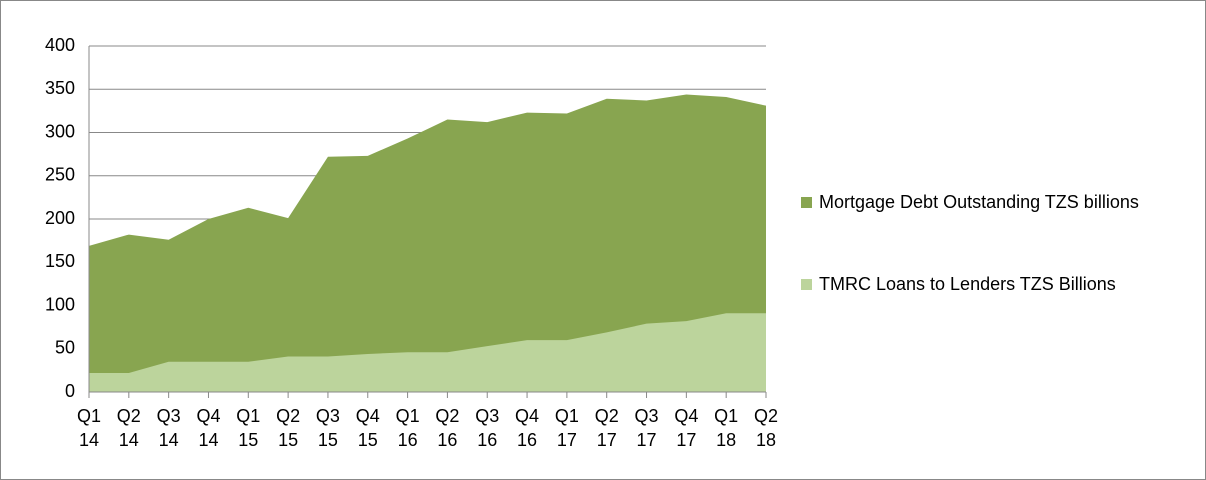 This screenshot has height=480, width=1206. Describe the element at coordinates (447, 428) in the screenshot. I see `x-tick-label: Q2 16` at that location.